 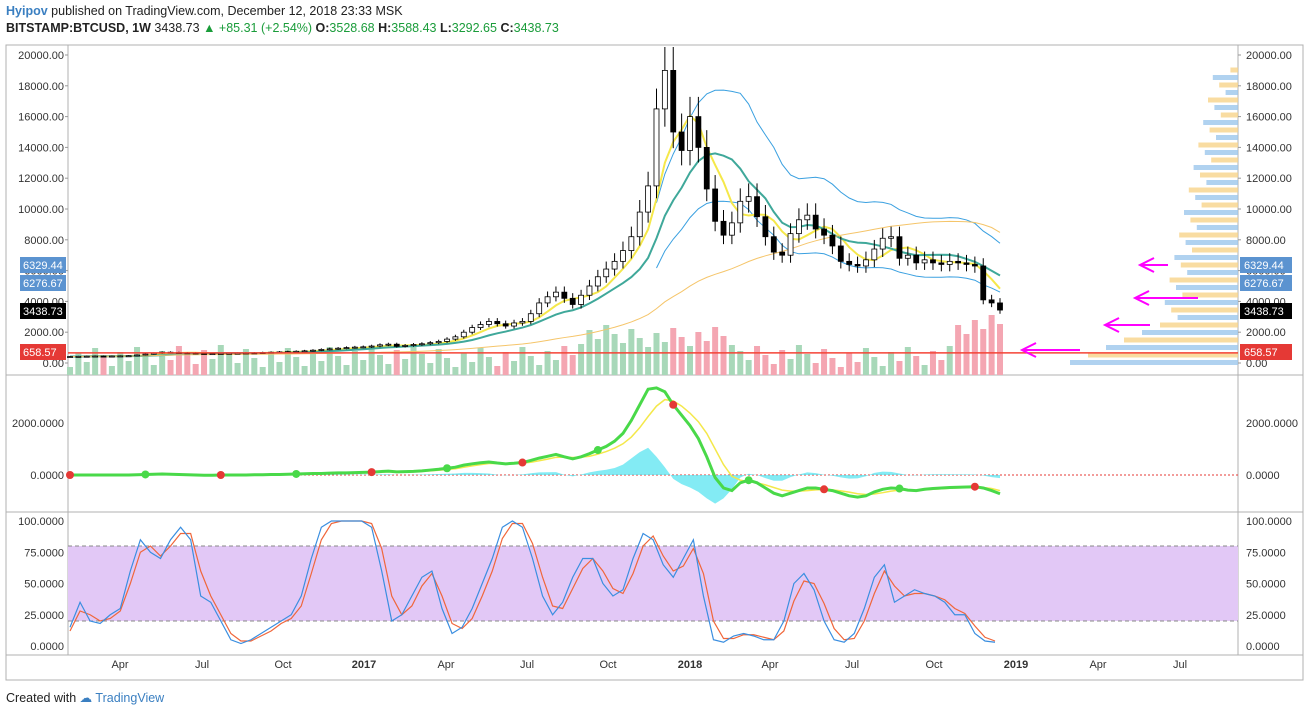 I want to click on price-tick-label-right: 2000.00, so click(x=1266, y=333).